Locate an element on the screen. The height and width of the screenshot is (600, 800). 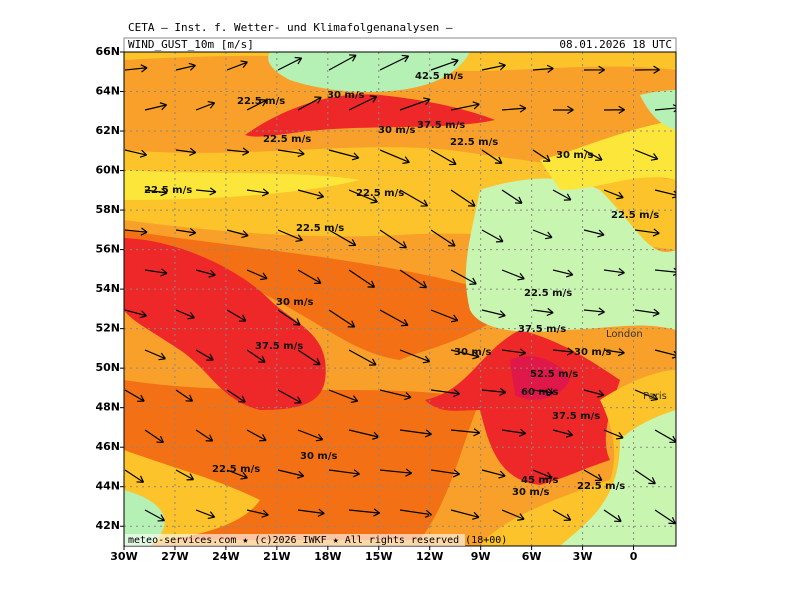
city-label: London is located at coordinates (624, 334).